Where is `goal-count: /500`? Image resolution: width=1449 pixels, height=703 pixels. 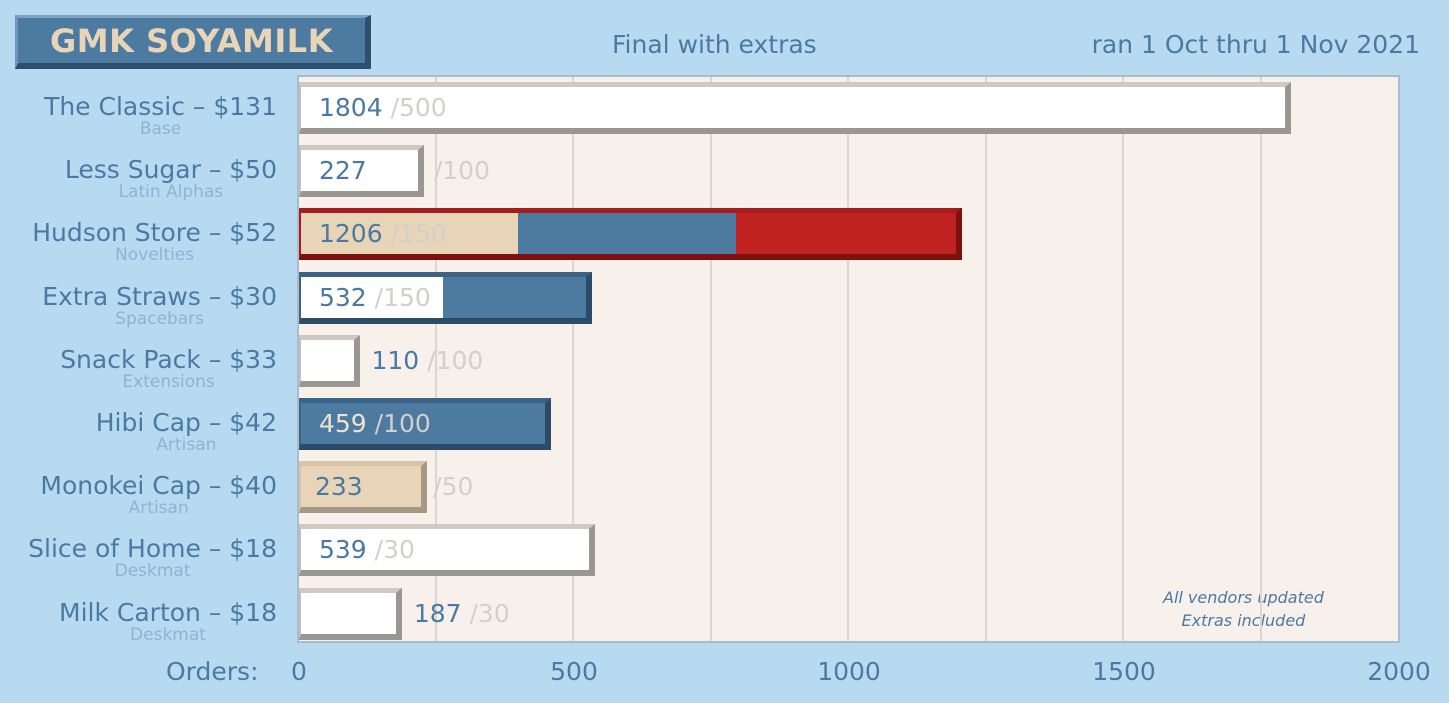 goal-count: /500 is located at coordinates (414, 107).